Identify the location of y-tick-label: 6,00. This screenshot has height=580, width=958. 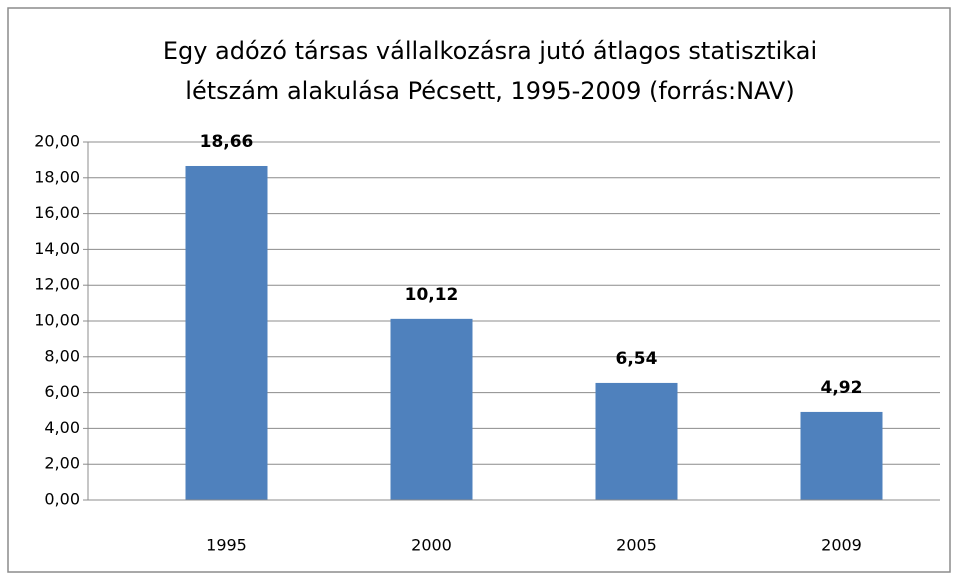
(62, 391).